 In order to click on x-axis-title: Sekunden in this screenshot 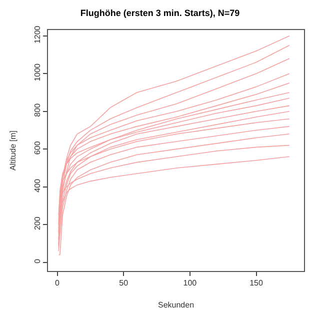, I will do `click(176, 305)`.